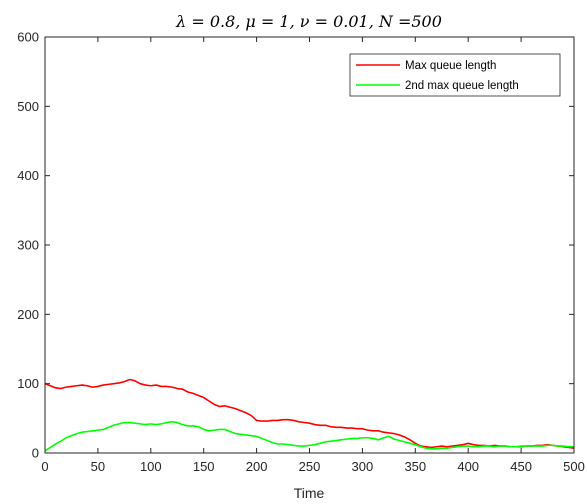  I want to click on x-tick-label: 100, so click(151, 466).